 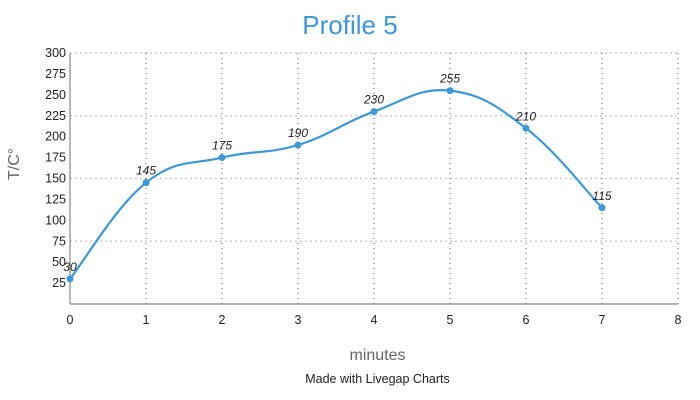 What do you see at coordinates (59, 262) in the screenshot?
I see `y-tick-label: 50` at bounding box center [59, 262].